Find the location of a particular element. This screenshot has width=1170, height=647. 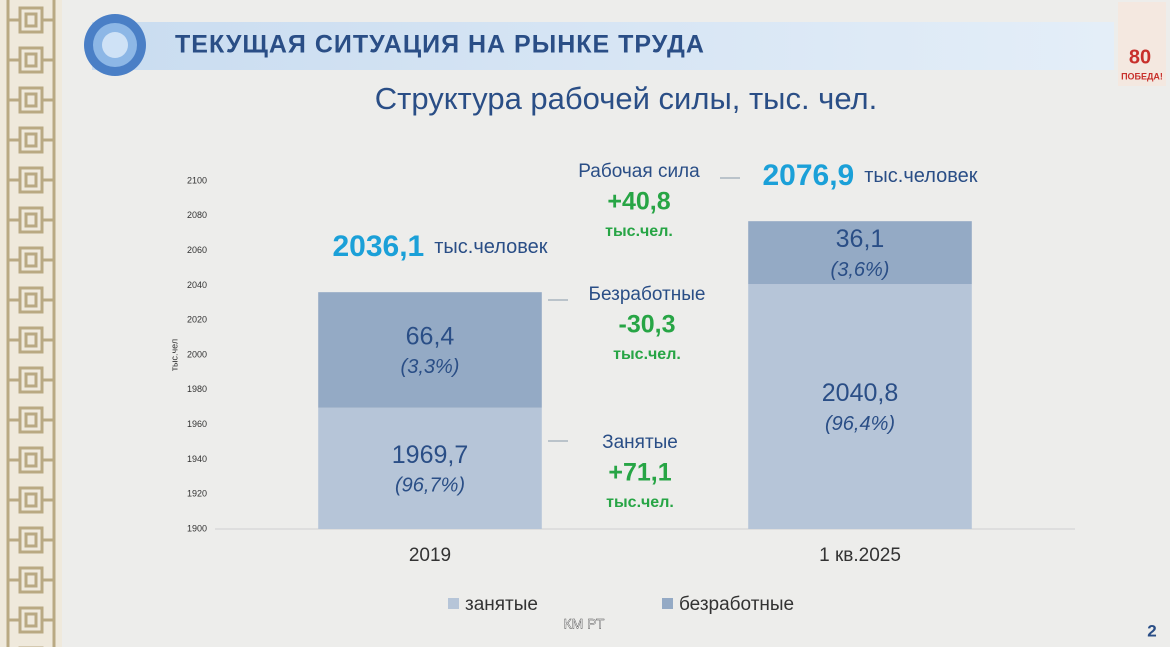

share-label: (96,4%) is located at coordinates (860, 424).